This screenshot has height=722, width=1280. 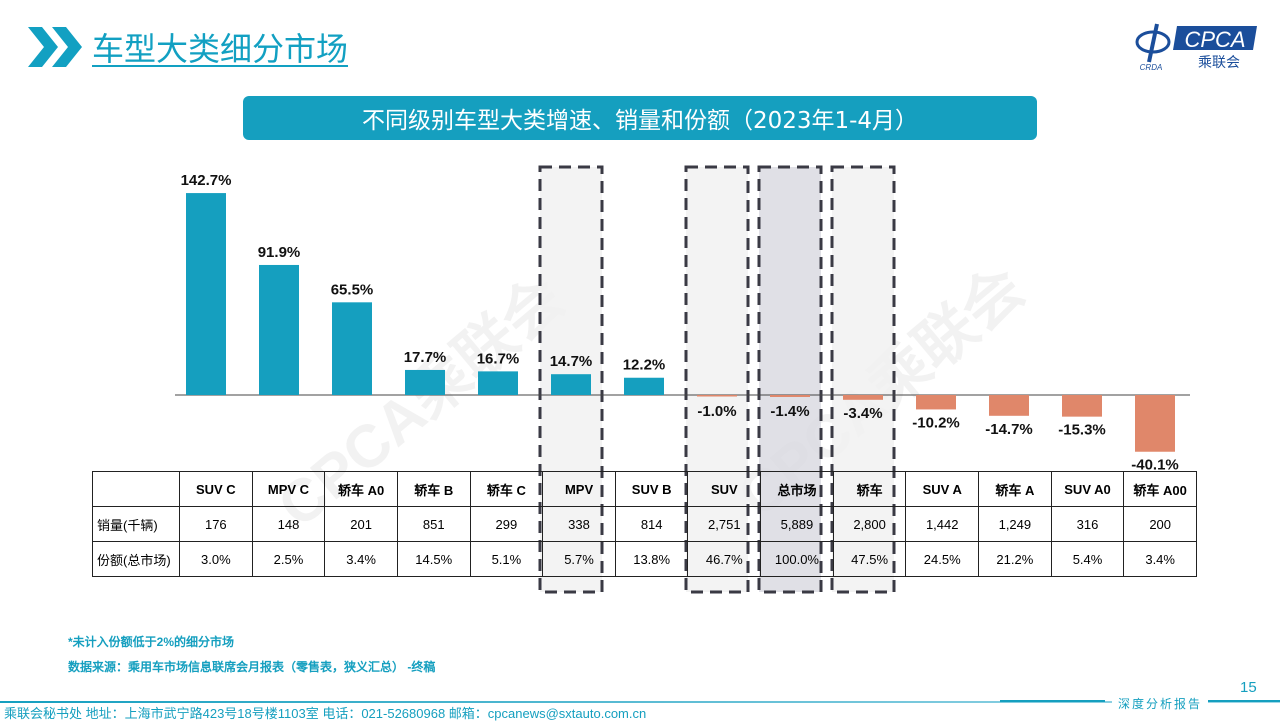 I want to click on table-cell: 46.7%, so click(x=724, y=559).